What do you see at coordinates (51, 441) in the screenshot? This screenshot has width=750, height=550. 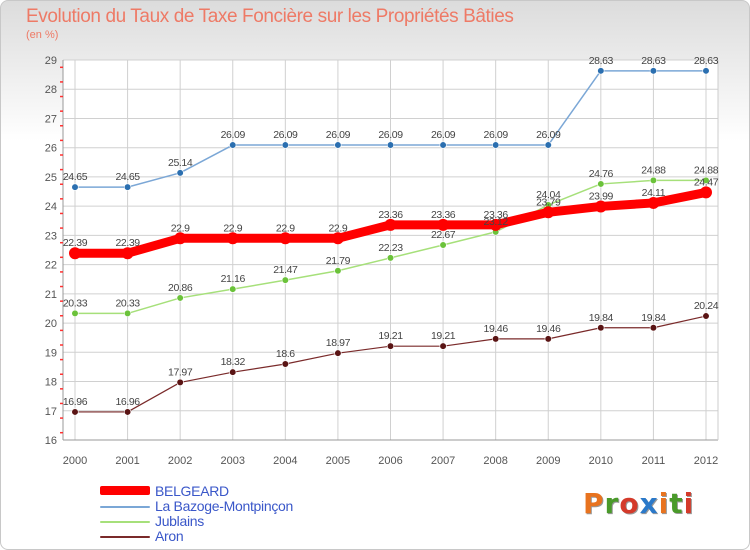 I see `y-tick-label: 16` at bounding box center [51, 441].